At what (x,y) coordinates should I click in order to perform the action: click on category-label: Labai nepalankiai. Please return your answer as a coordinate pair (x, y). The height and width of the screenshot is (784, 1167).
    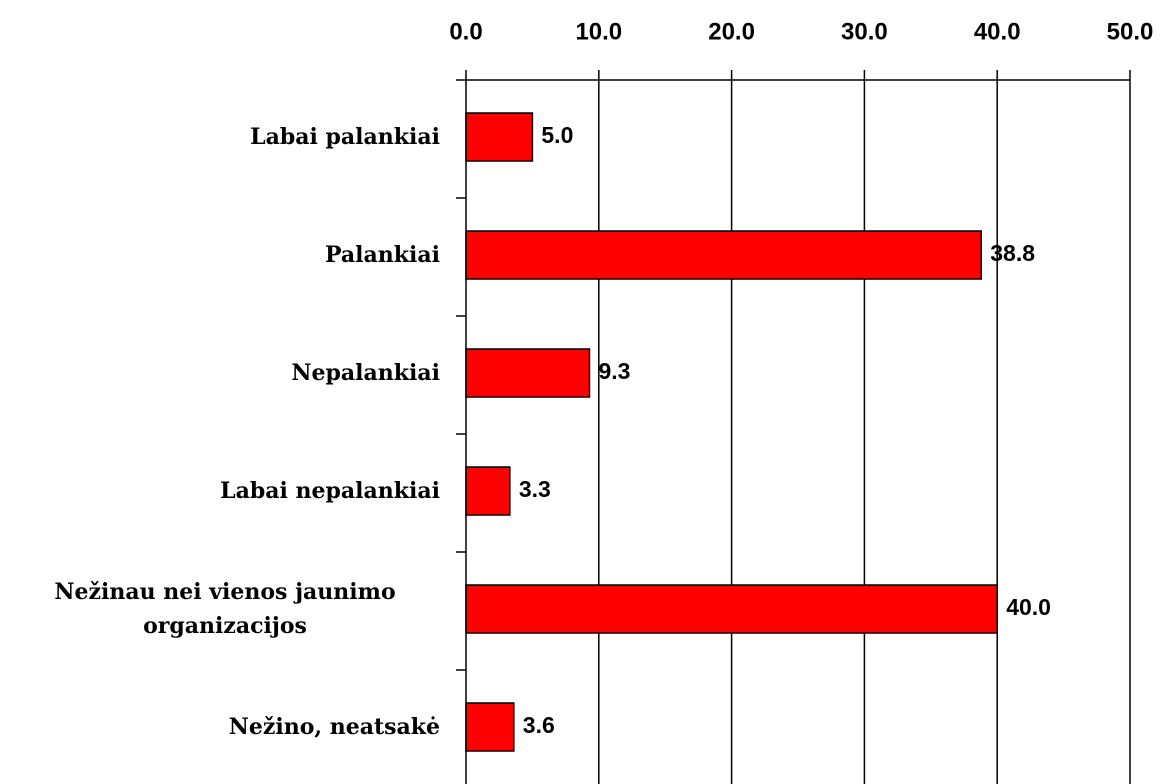
    Looking at the image, I should click on (220, 491).